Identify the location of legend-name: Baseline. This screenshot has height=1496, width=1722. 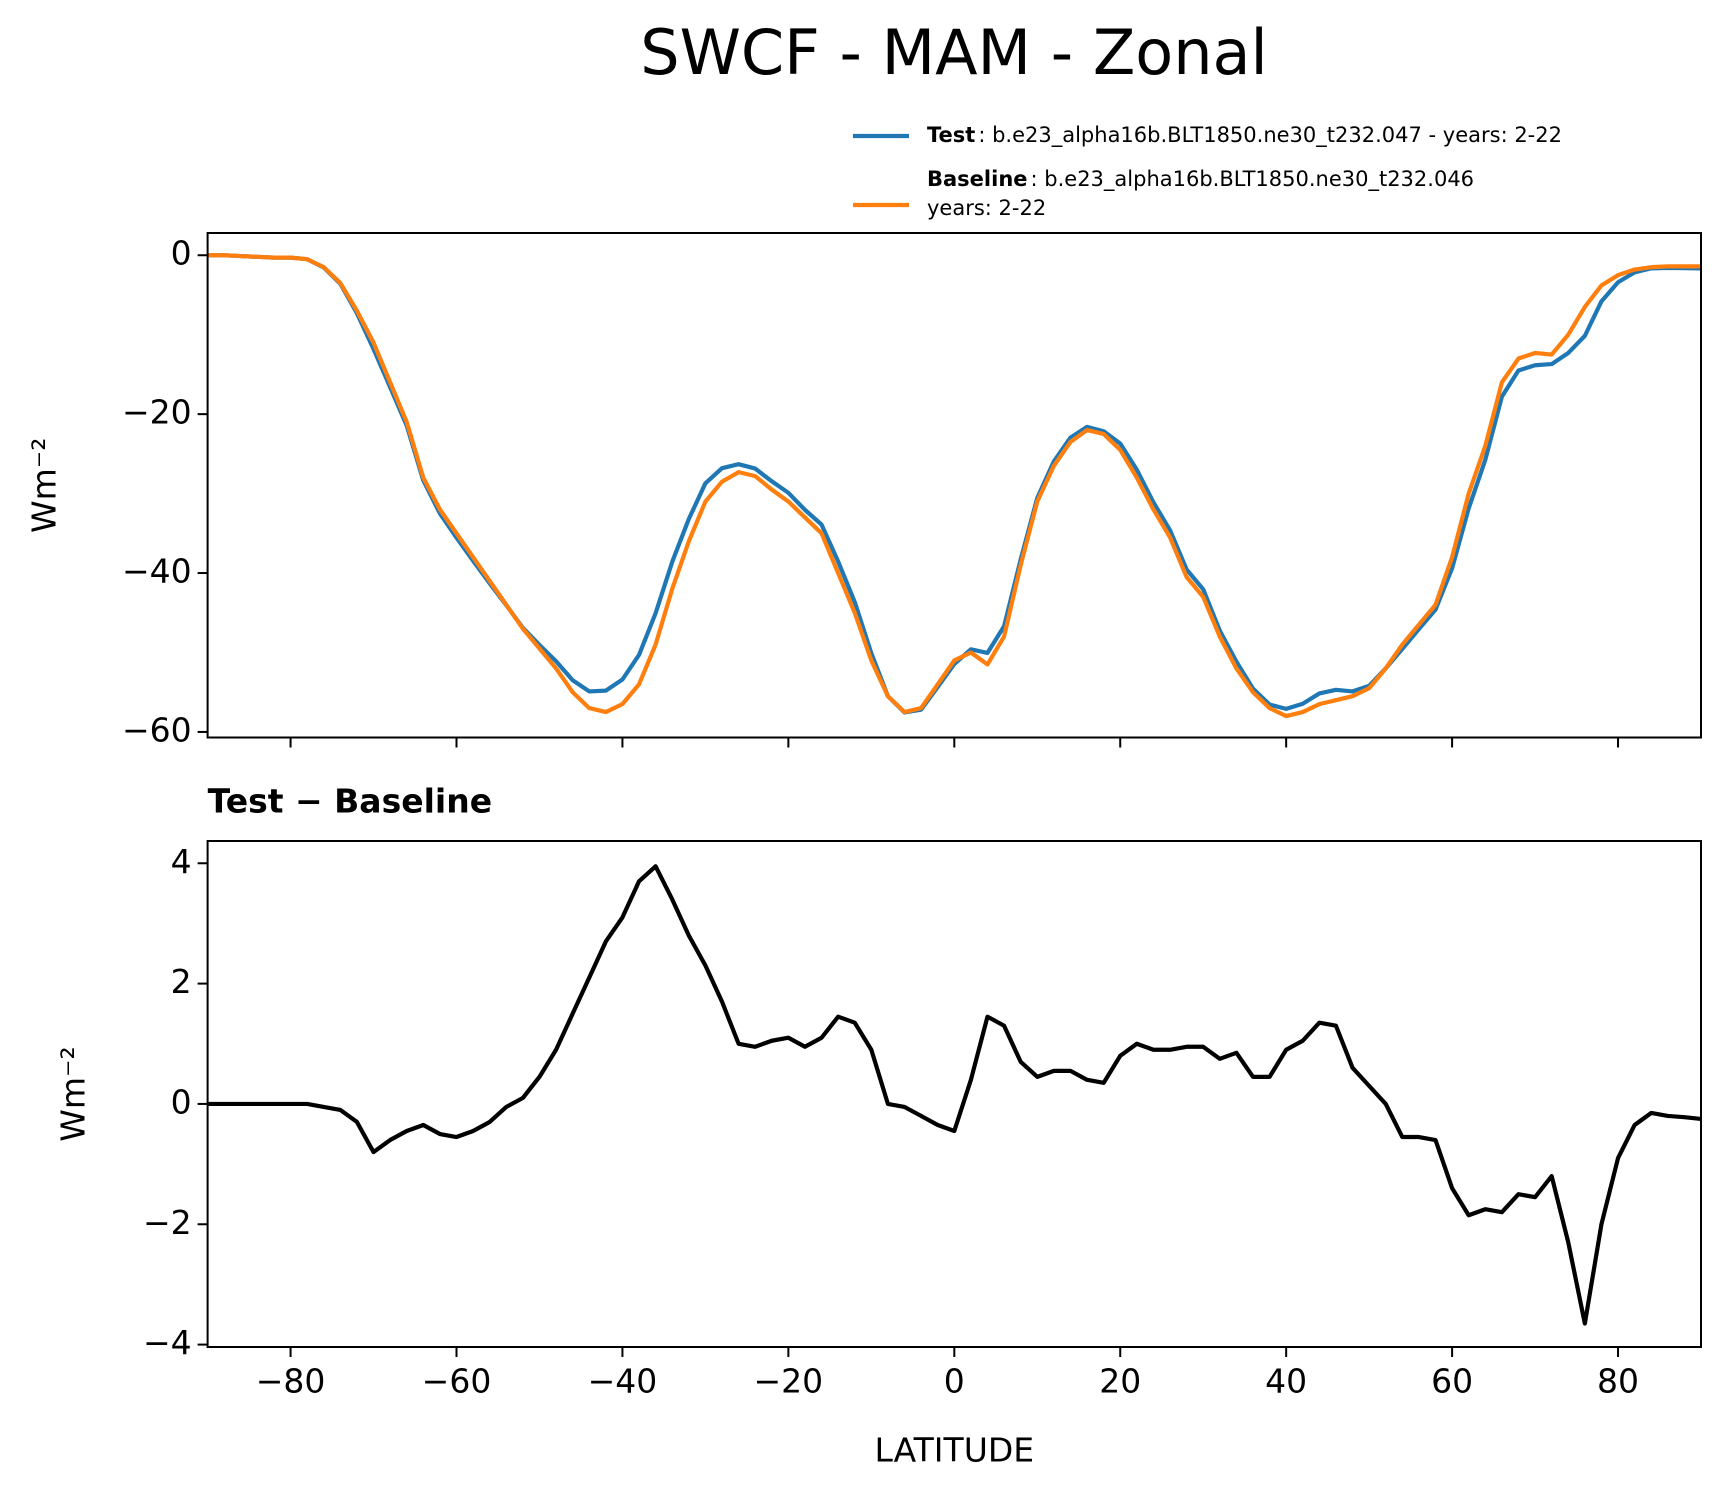
(977, 179).